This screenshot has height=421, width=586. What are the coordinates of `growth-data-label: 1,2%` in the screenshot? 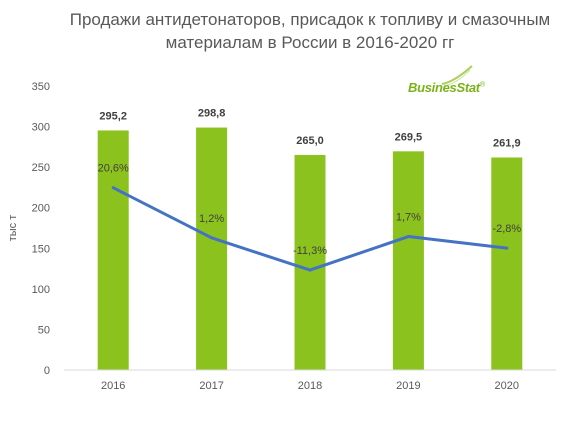 It's located at (211, 219).